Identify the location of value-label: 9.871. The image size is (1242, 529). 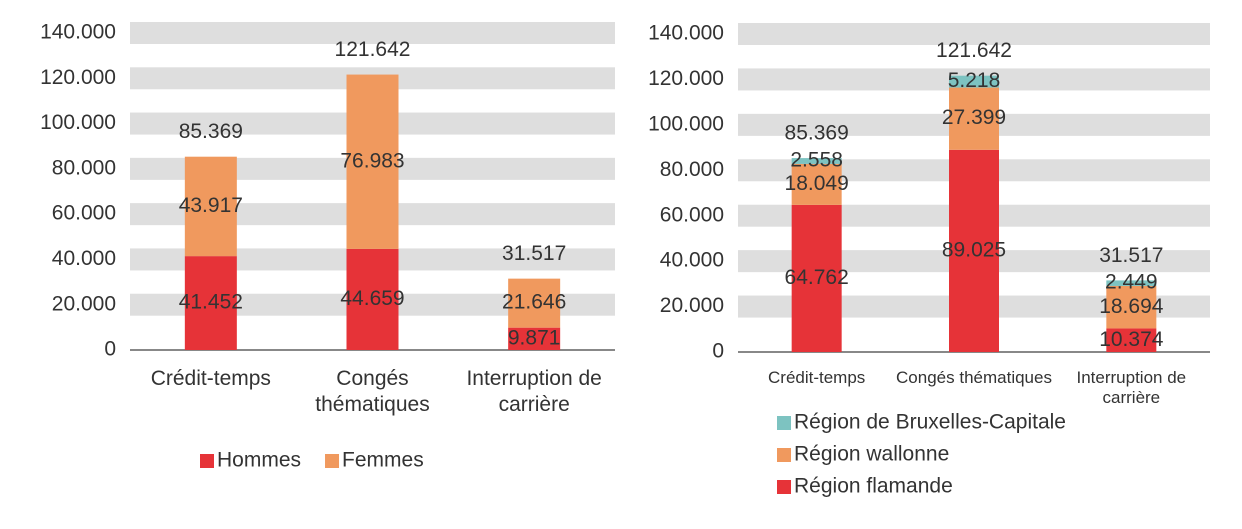
(534, 337).